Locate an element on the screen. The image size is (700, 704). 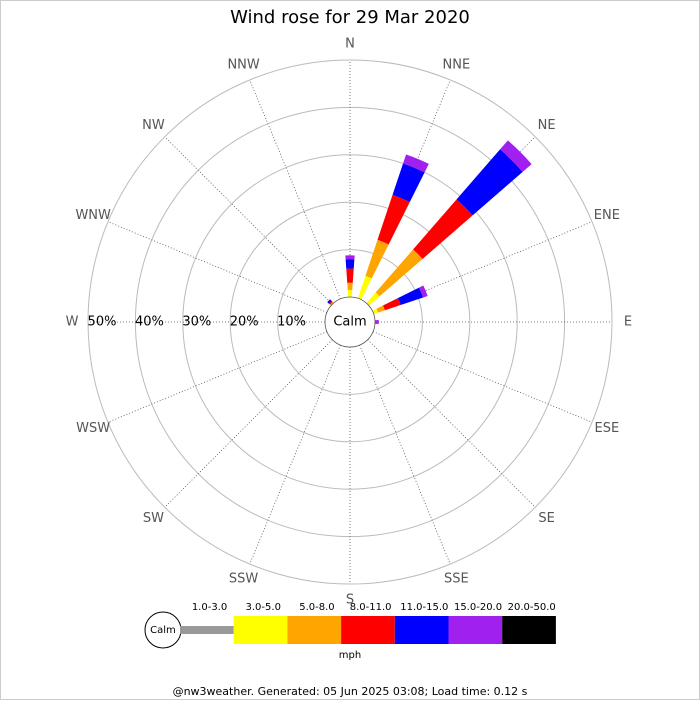
direction-label: SSW is located at coordinates (244, 578).